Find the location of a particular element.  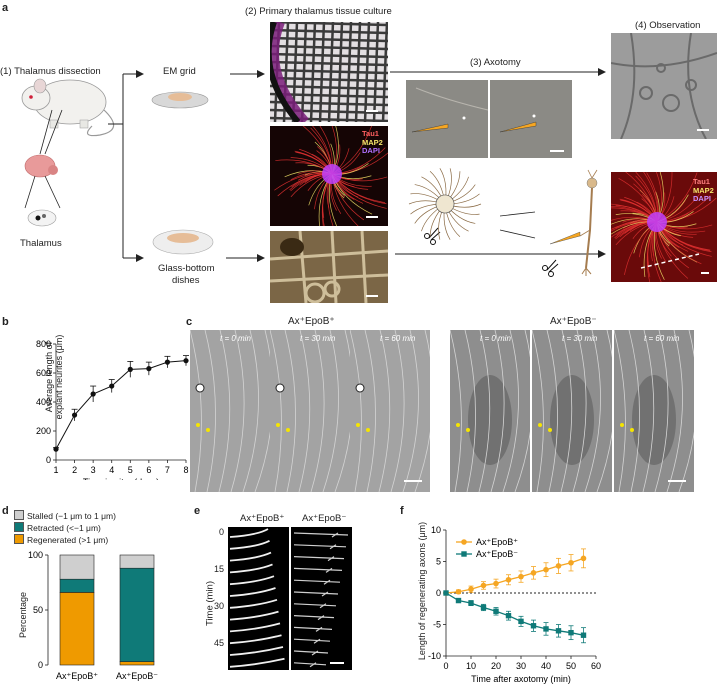

step3-label: (3) Axotomy is located at coordinates (495, 62).